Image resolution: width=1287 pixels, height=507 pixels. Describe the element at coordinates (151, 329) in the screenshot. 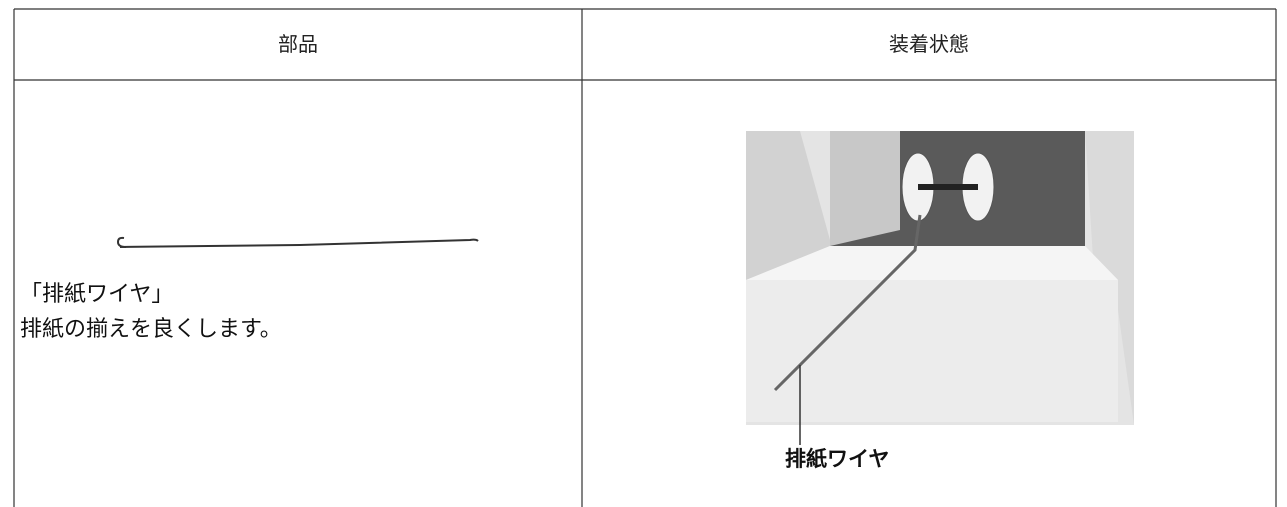

I see `part-description: 排紙の揃えを良くします。` at that location.